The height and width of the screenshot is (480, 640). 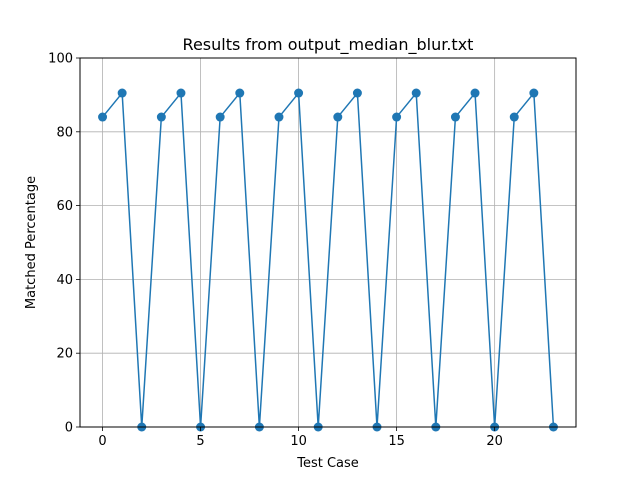 I want to click on x-axis-label: Test Case, so click(x=327, y=463).